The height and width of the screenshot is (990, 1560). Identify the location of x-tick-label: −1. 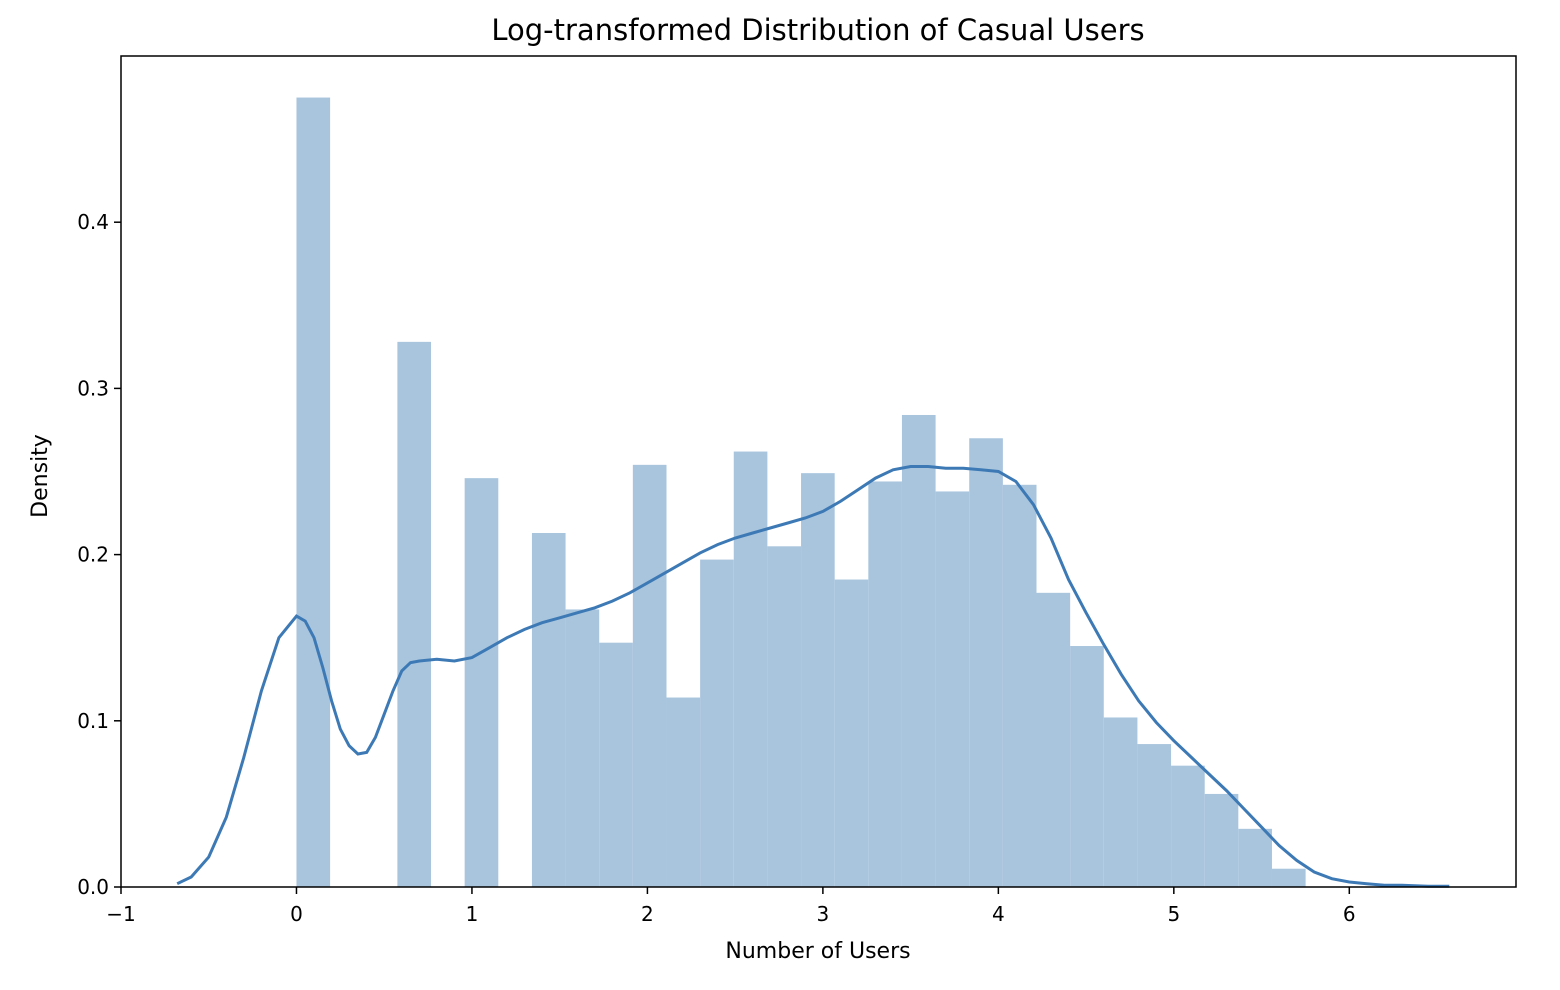
(120, 914).